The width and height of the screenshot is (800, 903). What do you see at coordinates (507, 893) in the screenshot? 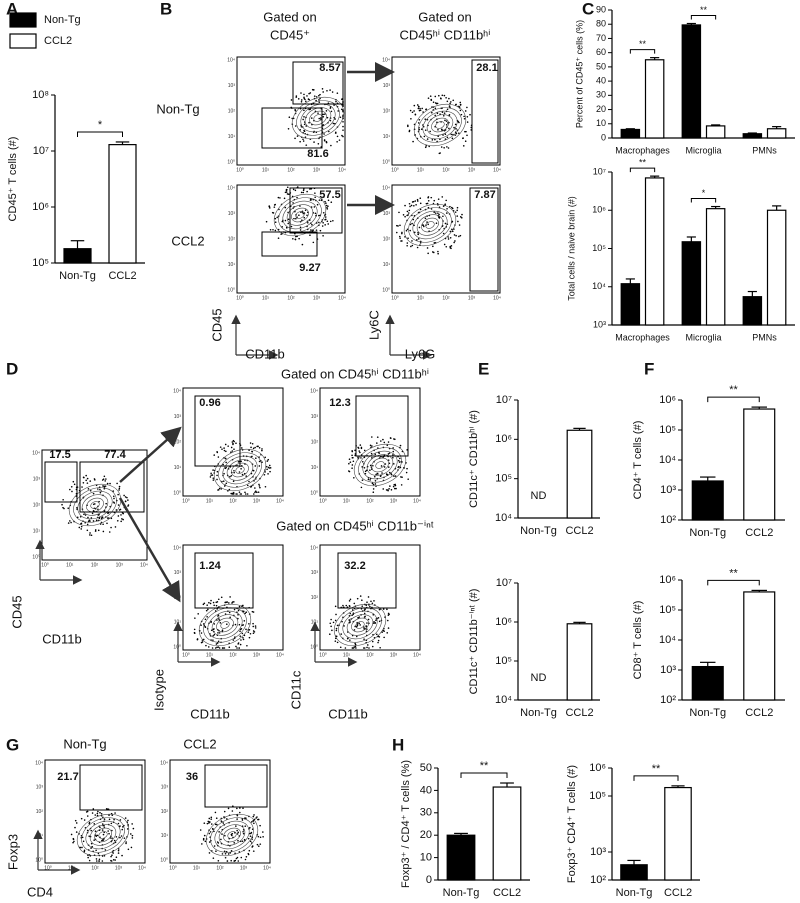
I see `x-tick-label: CCL2` at bounding box center [507, 893].